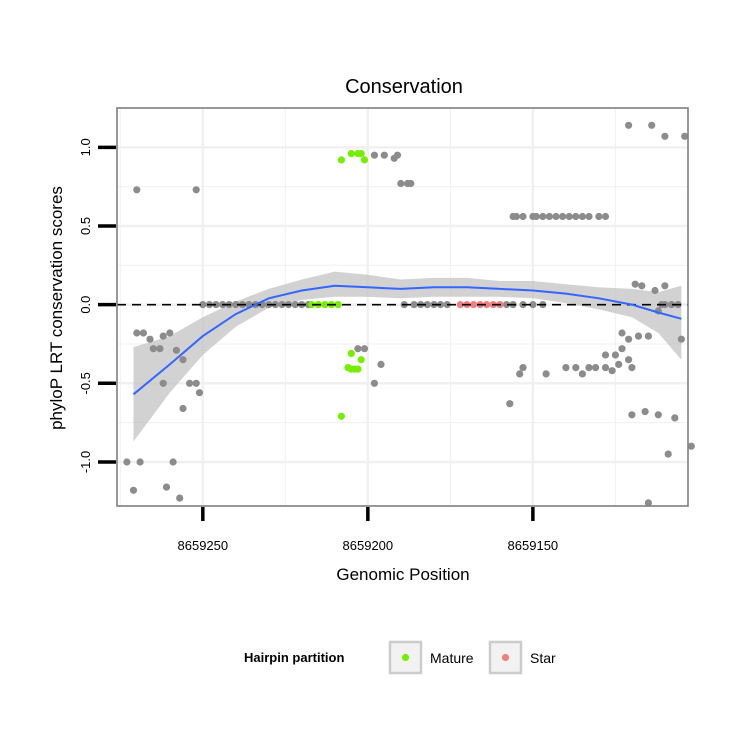  Describe the element at coordinates (407, 340) in the screenshot. I see `smooth-trend-line` at that location.